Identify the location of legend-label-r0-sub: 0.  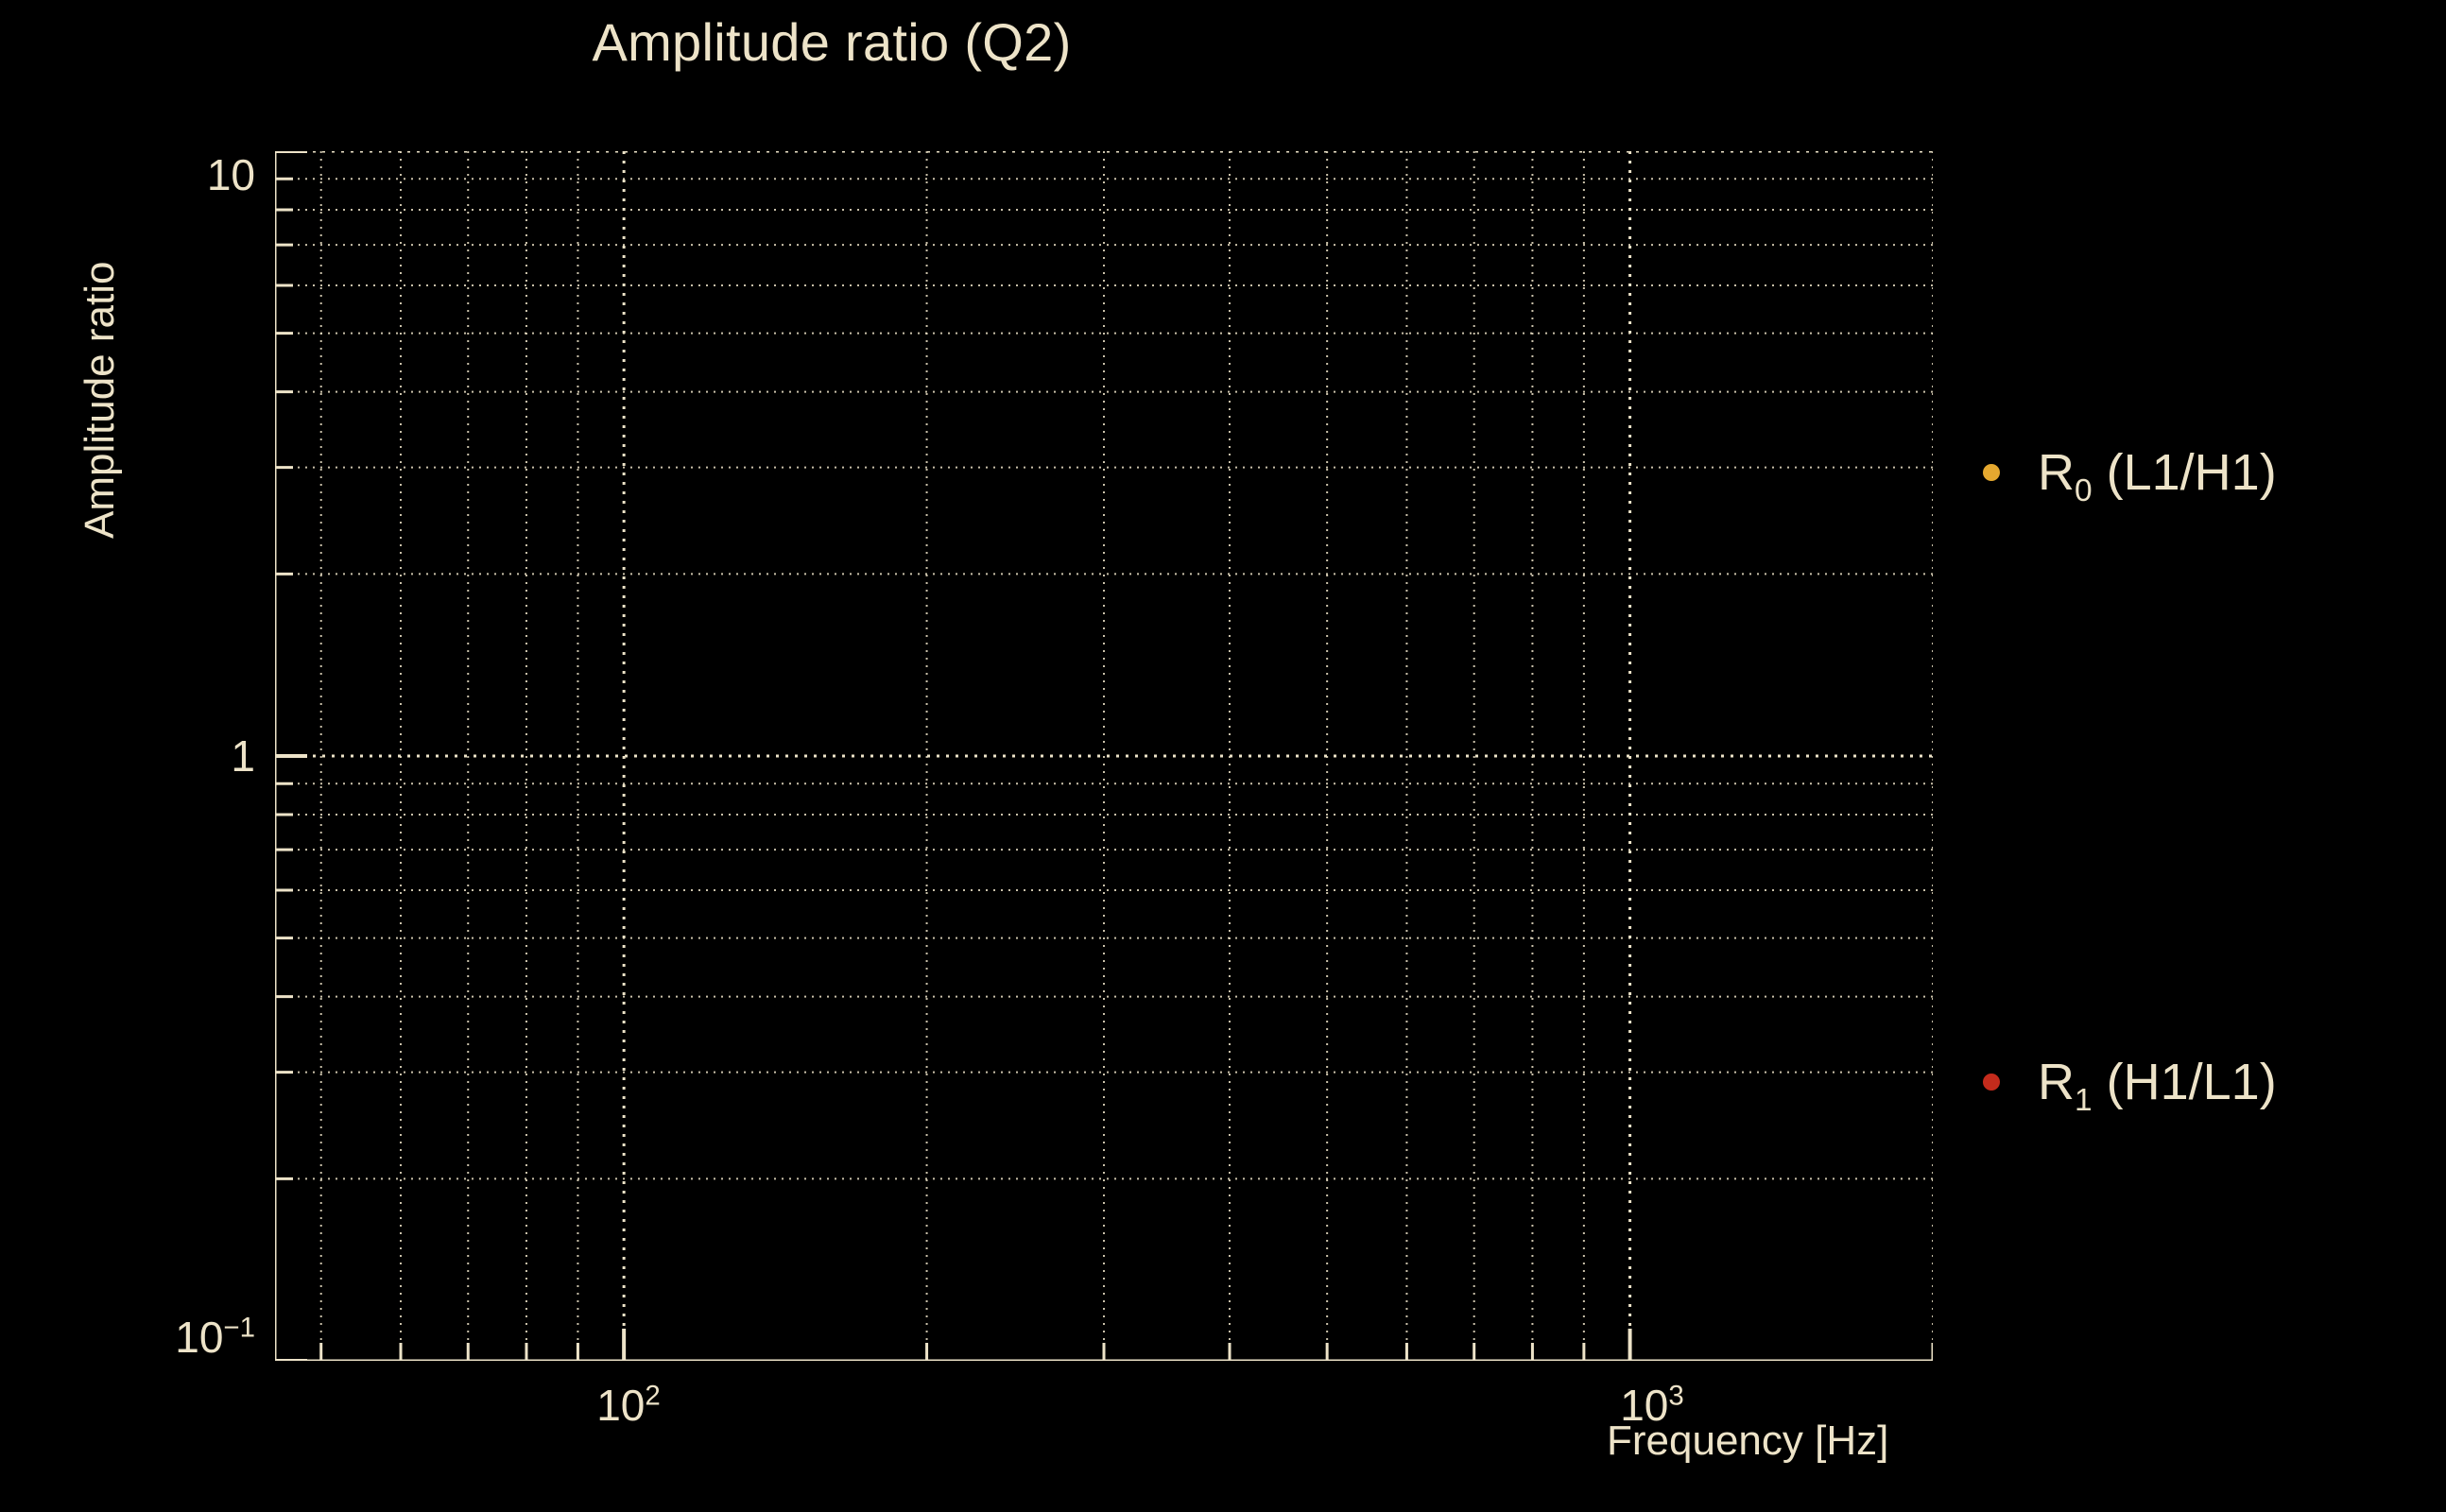
(2084, 490).